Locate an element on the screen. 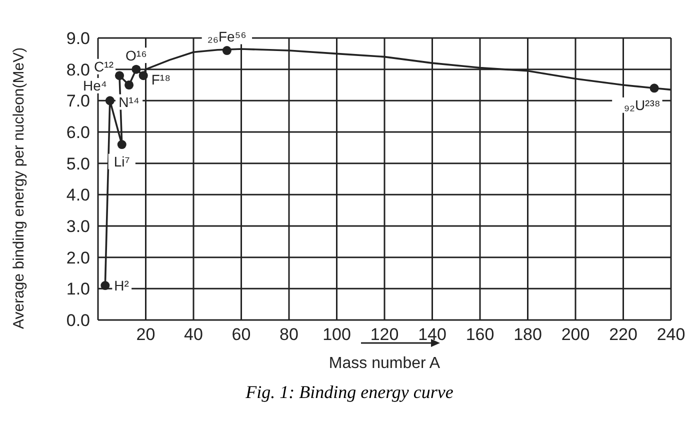 The height and width of the screenshot is (429, 699). annotation: H² is located at coordinates (122, 286).